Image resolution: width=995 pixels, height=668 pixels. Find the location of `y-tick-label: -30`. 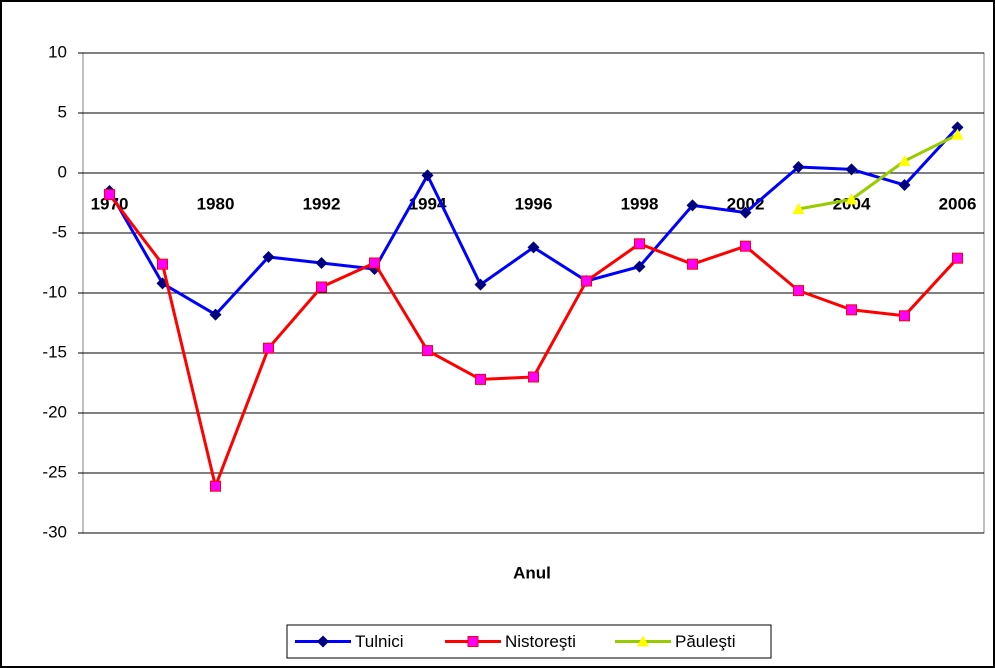

y-tick-label: -30 is located at coordinates (54, 531).